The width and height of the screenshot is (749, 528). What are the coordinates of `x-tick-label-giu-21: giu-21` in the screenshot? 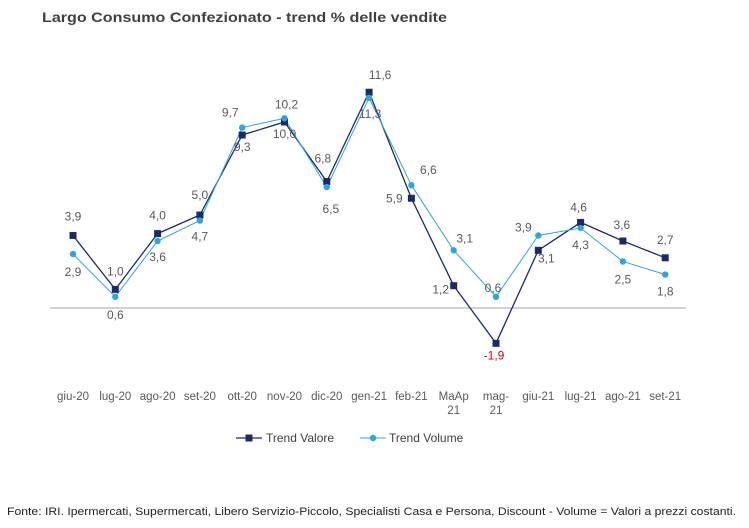 It's located at (538, 397).